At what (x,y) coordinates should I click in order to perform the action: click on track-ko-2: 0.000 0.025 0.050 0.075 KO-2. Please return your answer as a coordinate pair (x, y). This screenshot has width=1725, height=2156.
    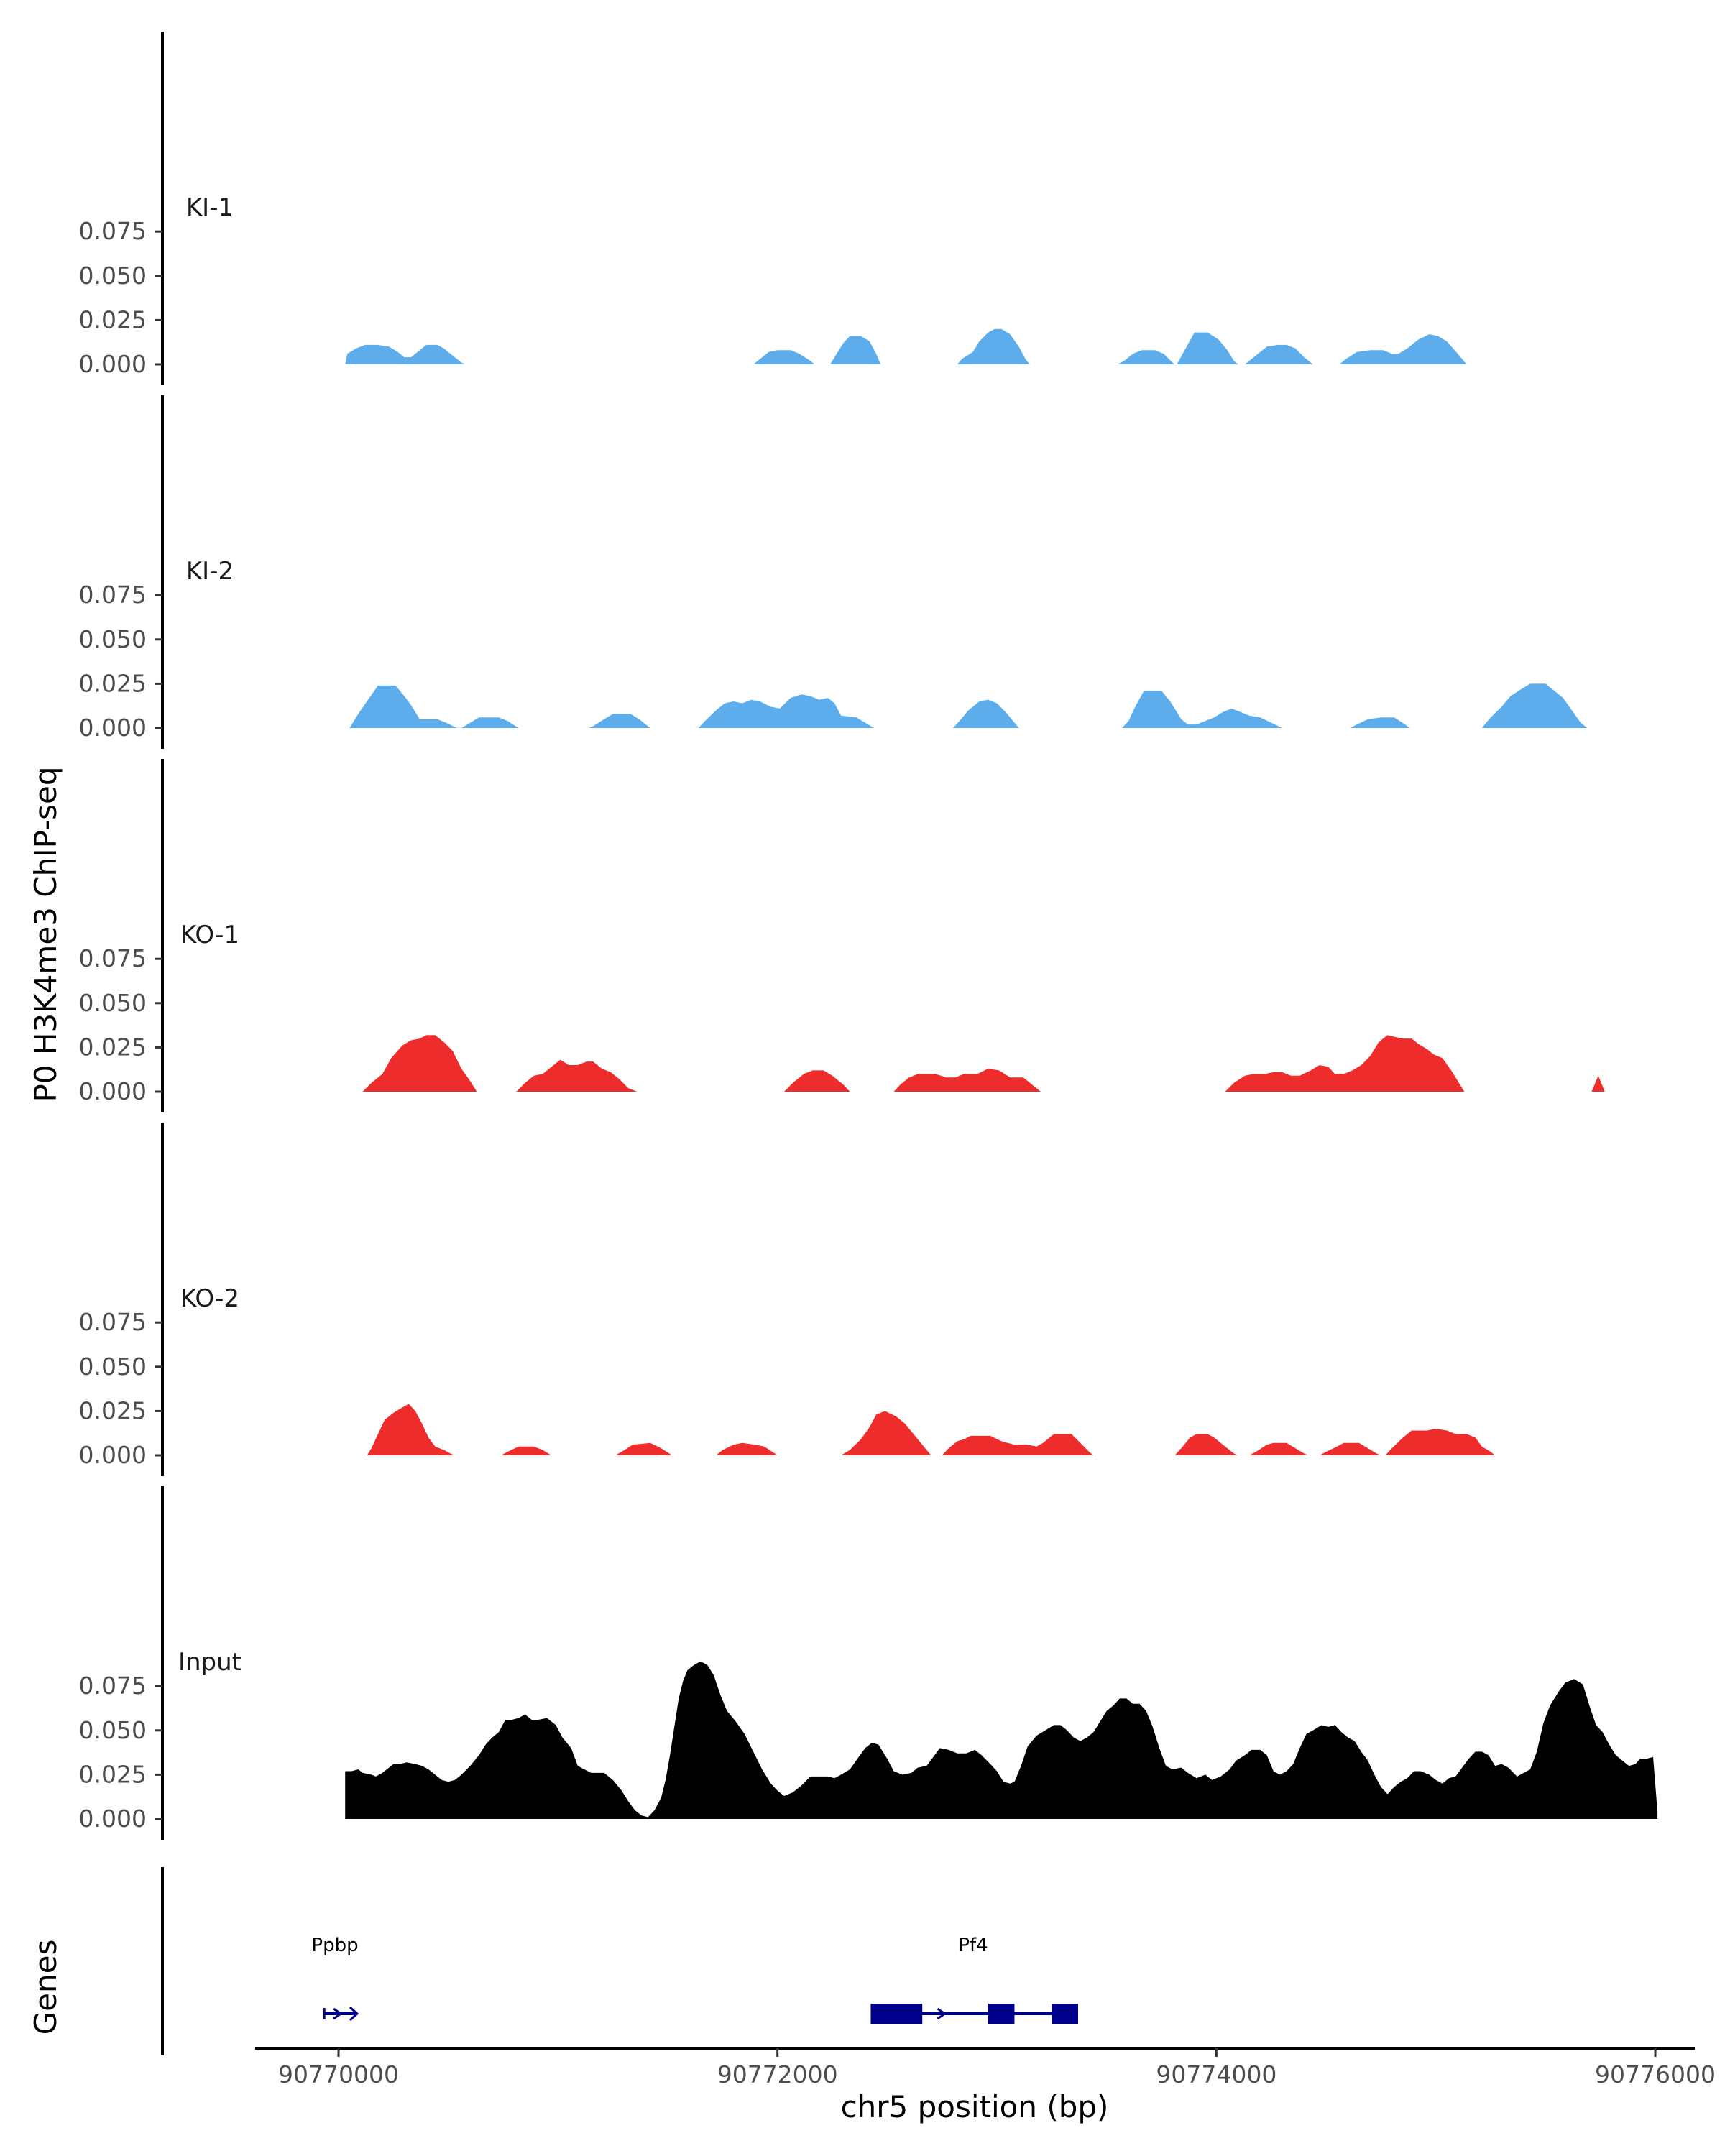
    Looking at the image, I should click on (787, 1299).